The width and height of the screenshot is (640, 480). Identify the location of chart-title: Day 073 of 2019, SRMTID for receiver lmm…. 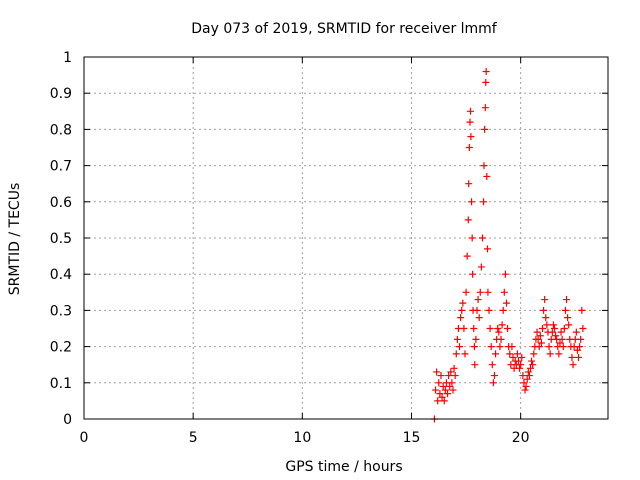
(344, 29).